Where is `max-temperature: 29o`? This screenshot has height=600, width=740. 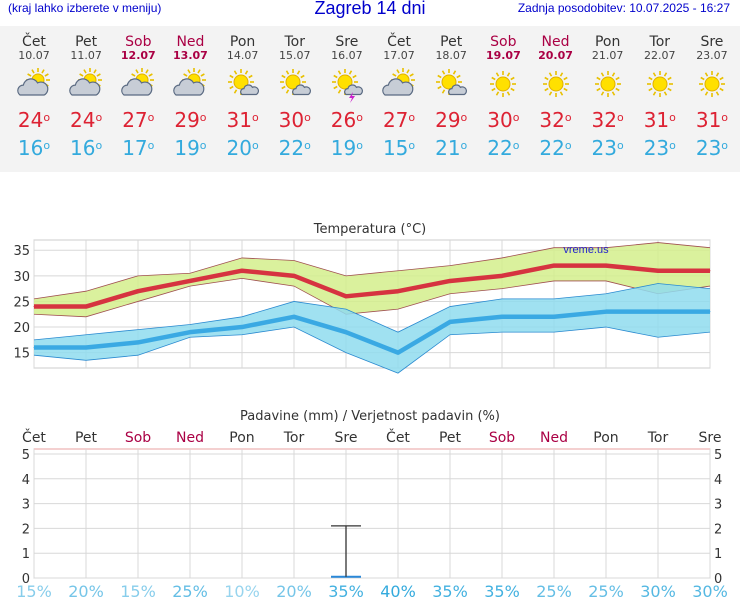
max-temperature: 29o is located at coordinates (451, 120).